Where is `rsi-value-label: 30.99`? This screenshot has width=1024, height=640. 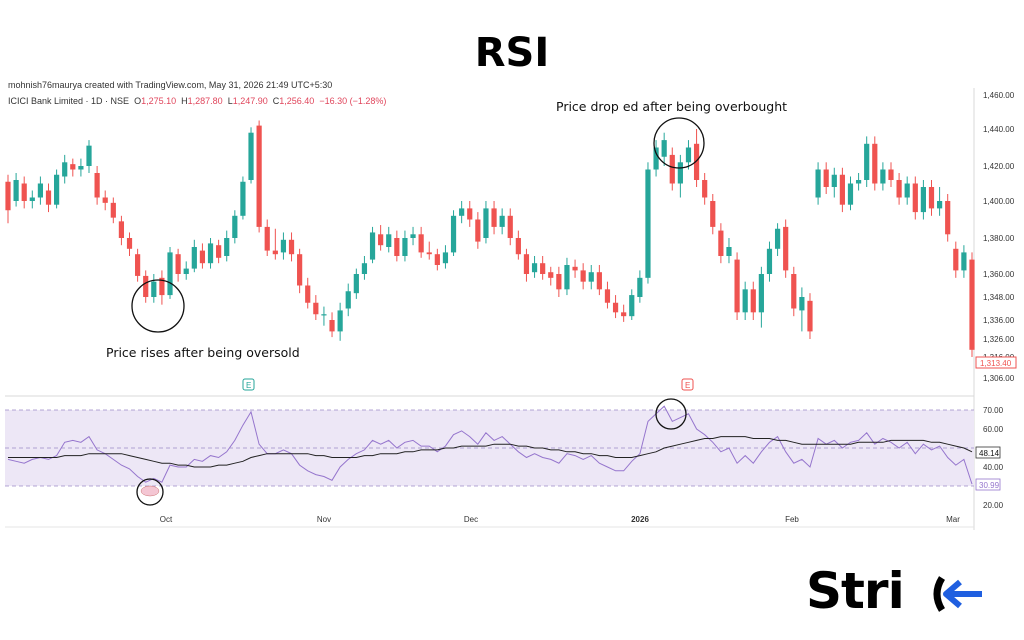
rsi-value-label: 30.99 is located at coordinates (989, 485).